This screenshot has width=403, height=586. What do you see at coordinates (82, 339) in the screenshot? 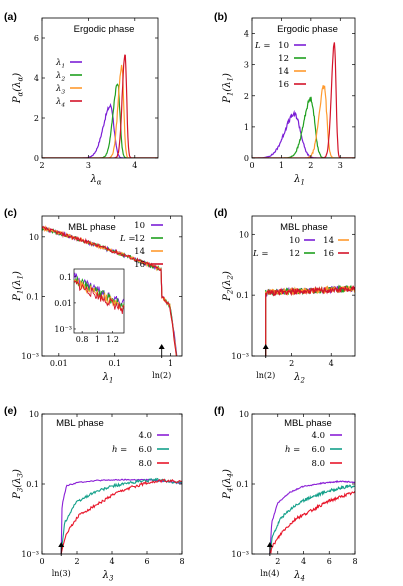
I see `inset-x-tick-label: 0.8` at bounding box center [82, 339].